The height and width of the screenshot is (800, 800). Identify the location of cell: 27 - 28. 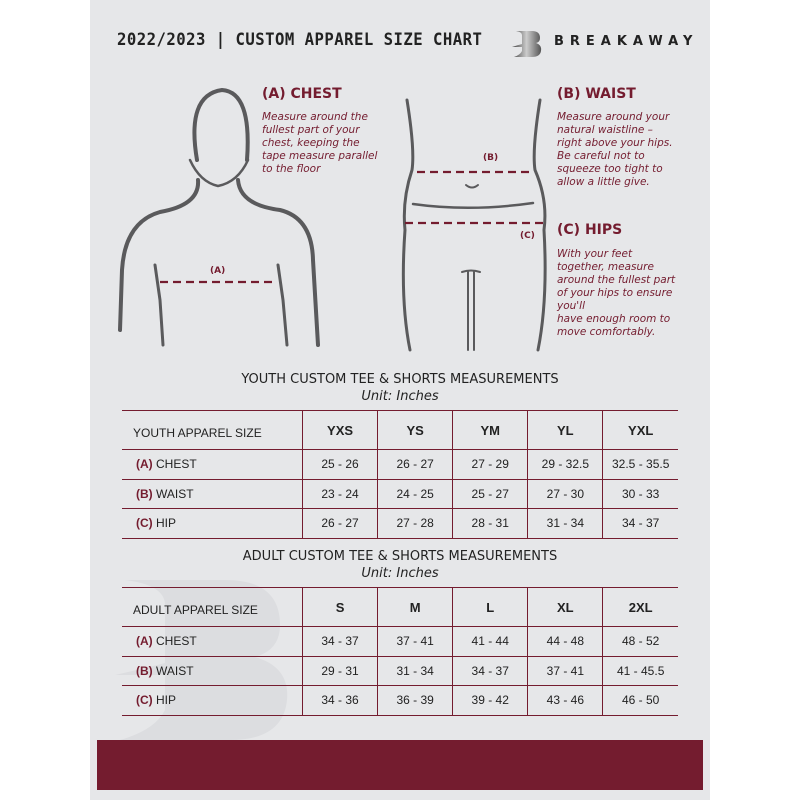
(415, 523).